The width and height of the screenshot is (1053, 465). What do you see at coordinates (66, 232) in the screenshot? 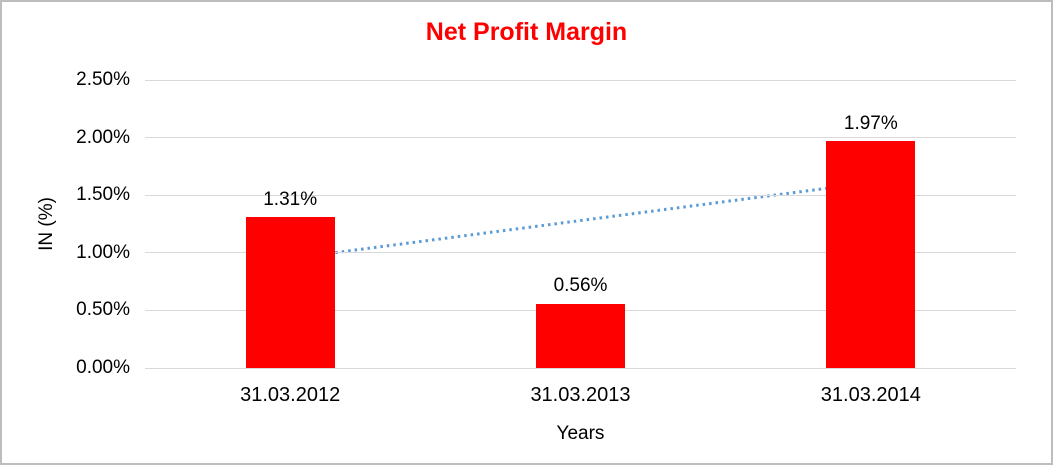
I see `y-axis-tick-labels: 0.00% 0.50% 1.00% 1.50% 2.00% 2.50%` at bounding box center [66, 232].